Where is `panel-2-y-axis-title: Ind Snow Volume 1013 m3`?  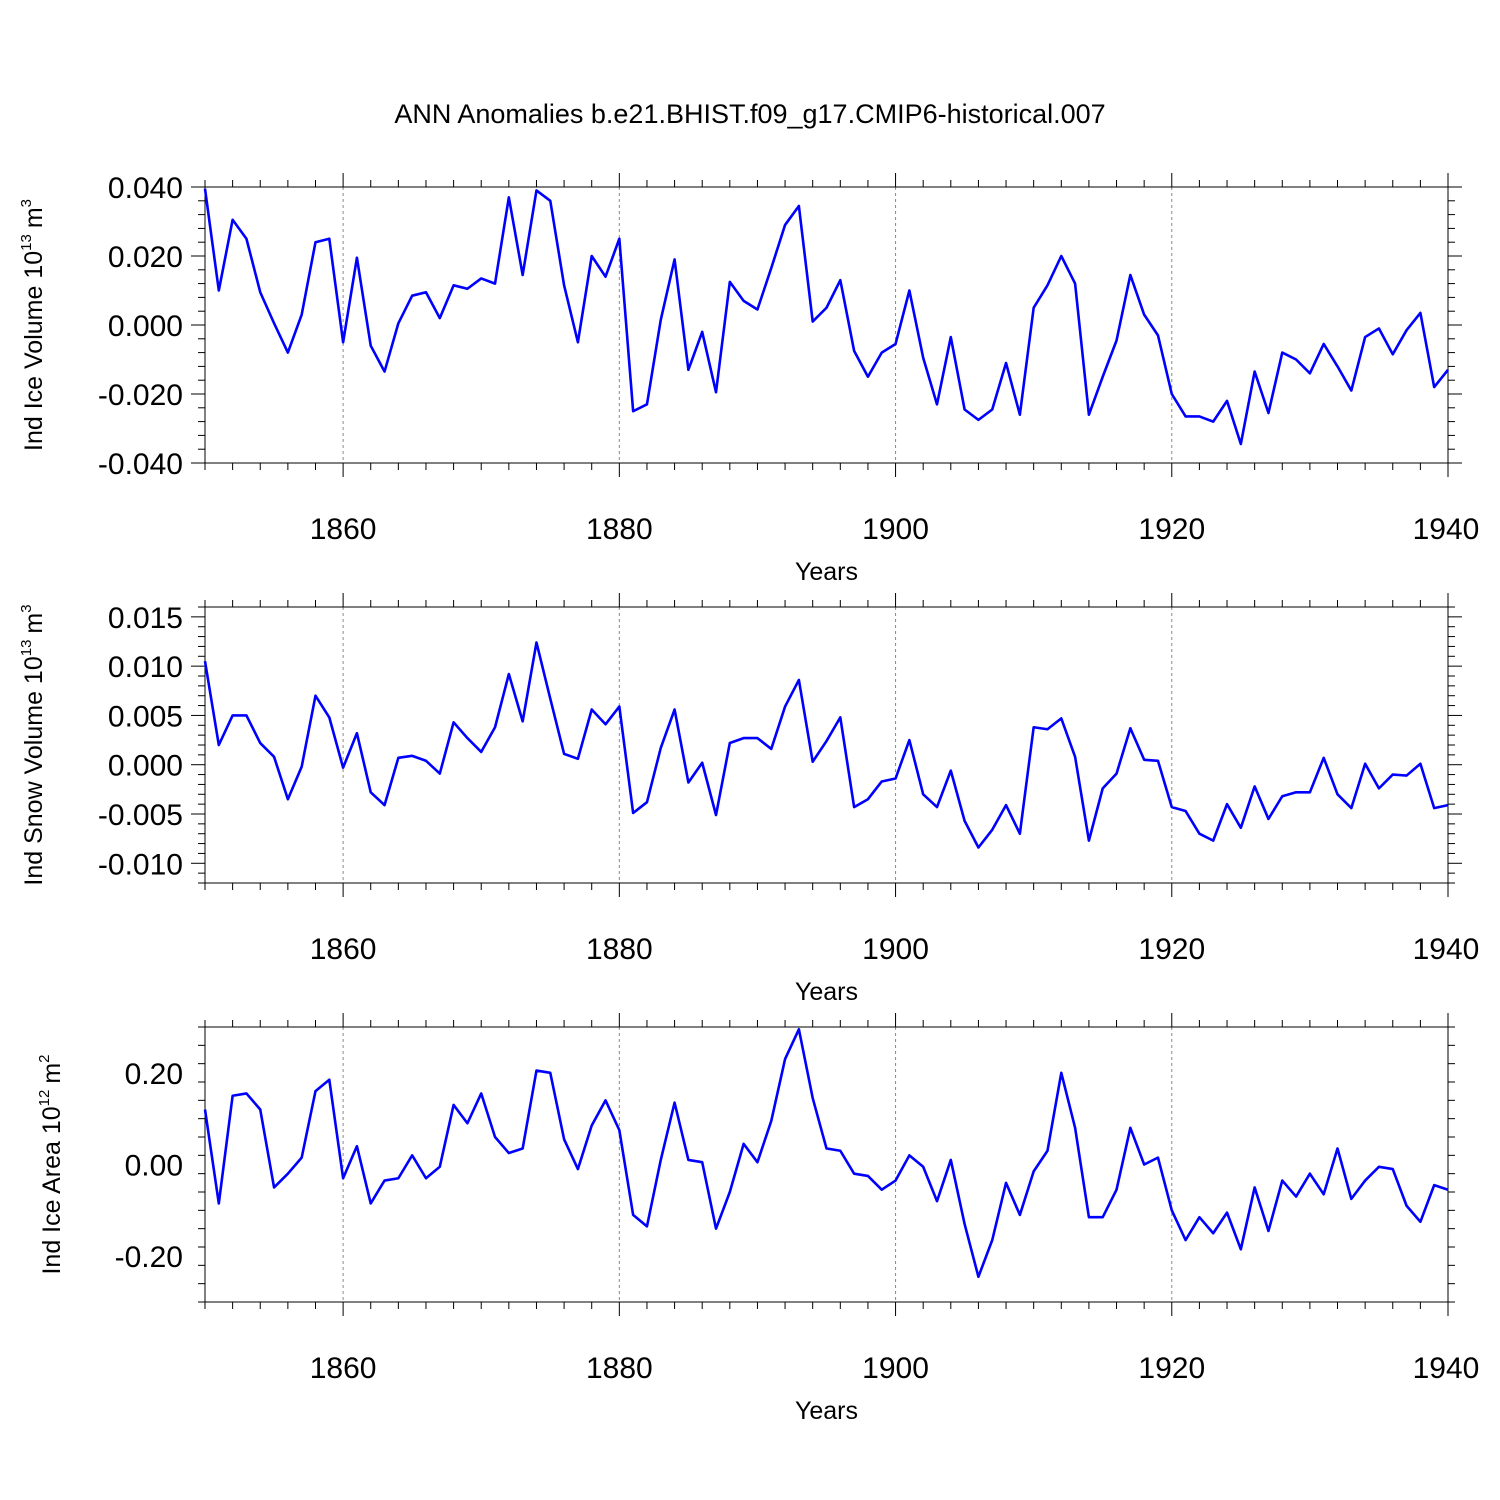 panel-2-y-axis-title: Ind Snow Volume 1013 m3 is located at coordinates (33, 744).